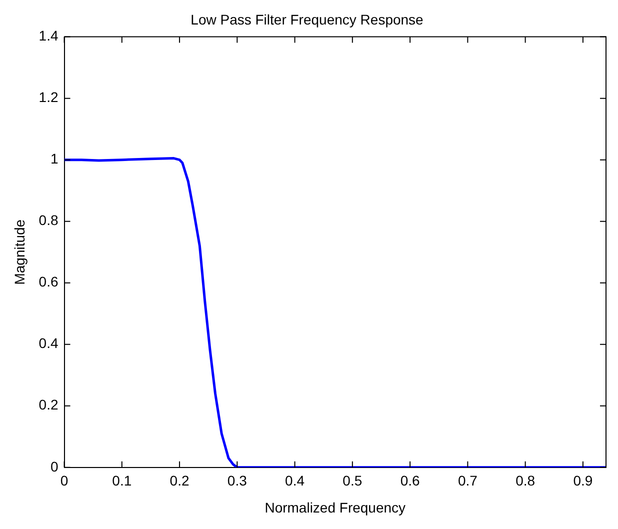 The width and height of the screenshot is (618, 529). What do you see at coordinates (468, 480) in the screenshot?
I see `x-tick-label: 0.7` at bounding box center [468, 480].